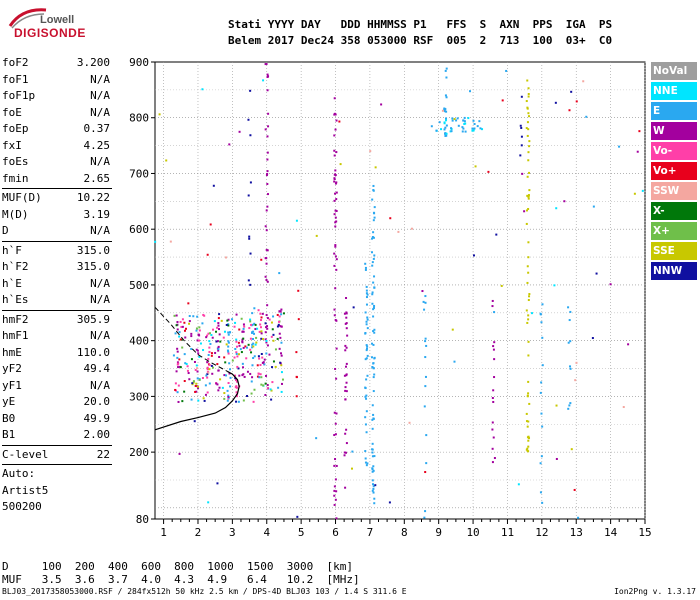 Image resolution: width=700 pixels, height=600 pixels. Describe the element at coordinates (22, 506) in the screenshot. I see `autoscaler-version: 500200` at that location.